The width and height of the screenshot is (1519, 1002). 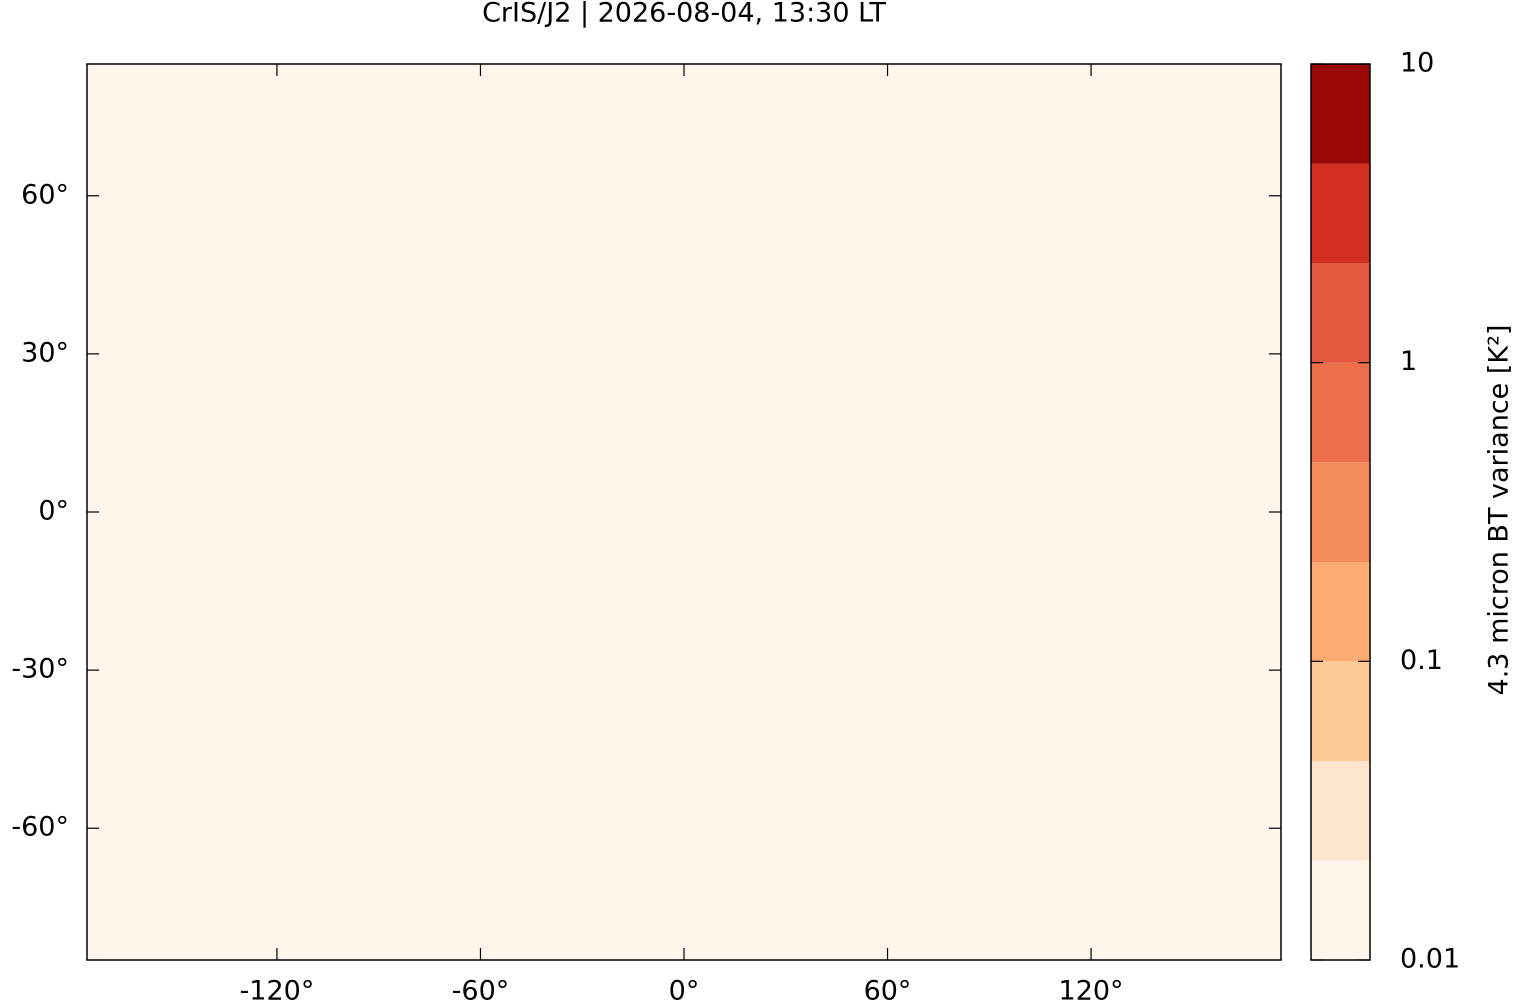 What do you see at coordinates (1417, 63) in the screenshot?
I see `colorbar-tick-label: 10` at bounding box center [1417, 63].